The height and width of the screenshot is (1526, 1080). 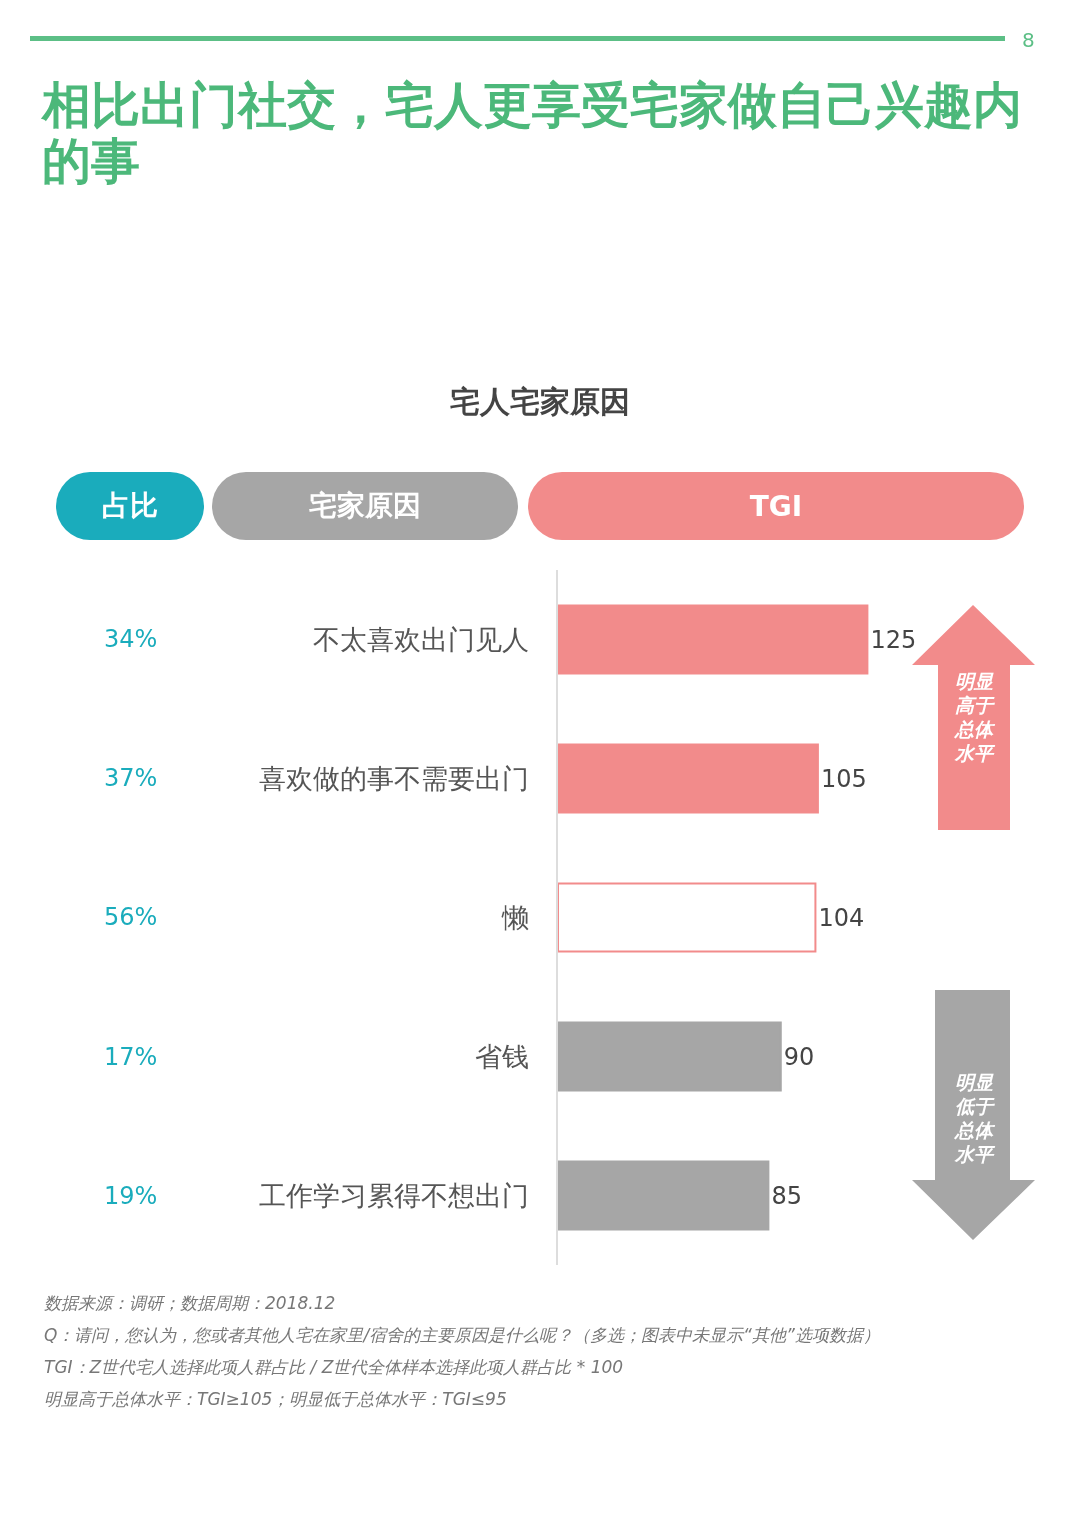 I want to click on header-pill: 宅家原因, so click(x=365, y=506).